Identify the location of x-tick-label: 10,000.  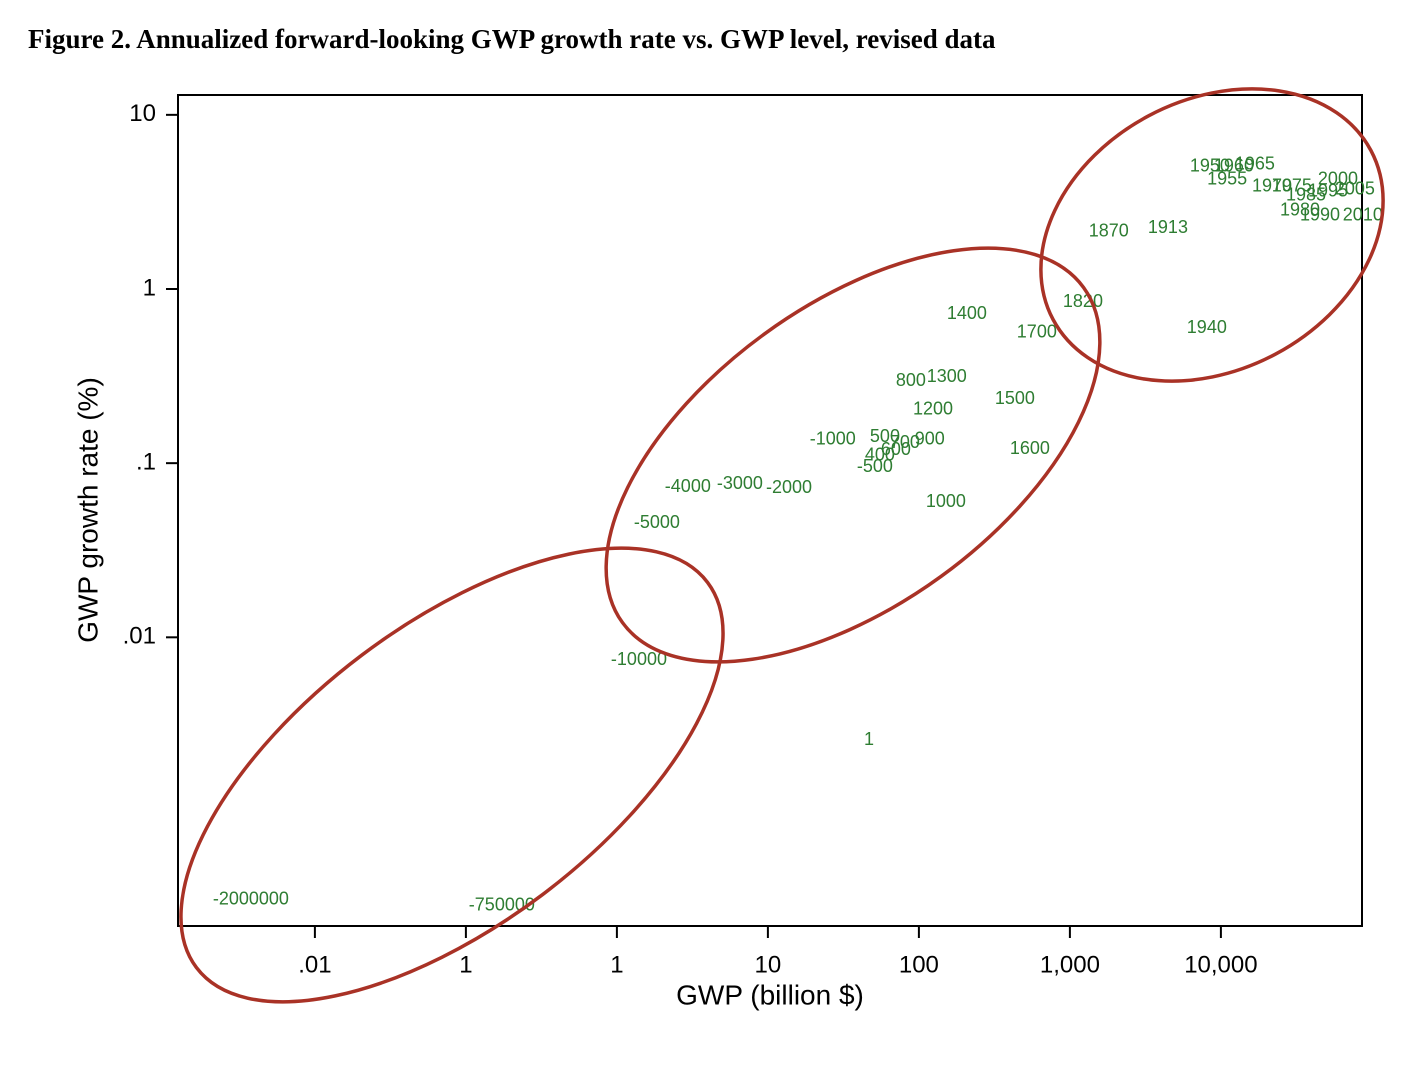
(1220, 964).